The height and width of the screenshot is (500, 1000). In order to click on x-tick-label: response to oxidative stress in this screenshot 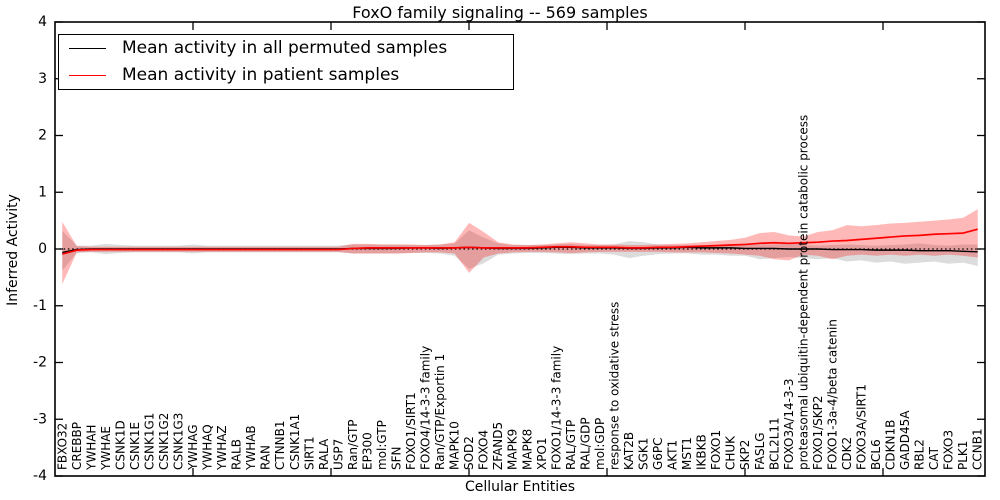, I will do `click(614, 386)`.